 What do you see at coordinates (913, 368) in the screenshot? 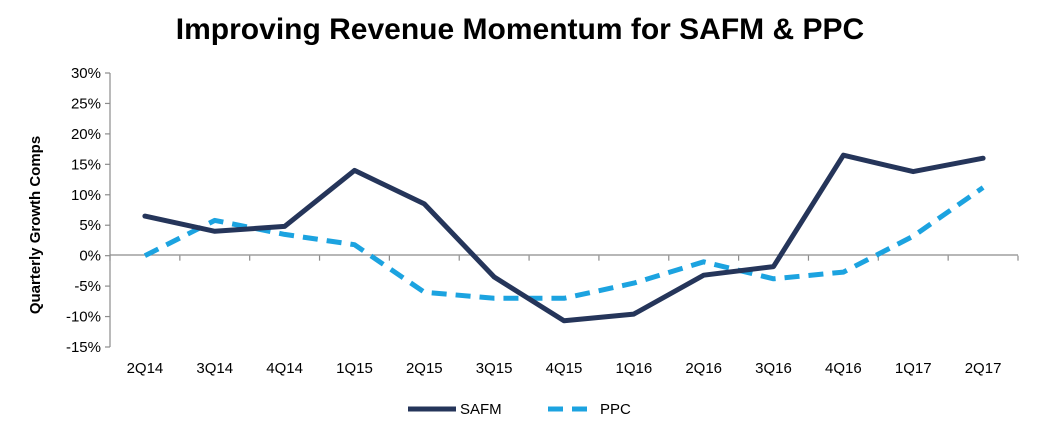
I see `x-tick-label: 1Q17` at bounding box center [913, 368].